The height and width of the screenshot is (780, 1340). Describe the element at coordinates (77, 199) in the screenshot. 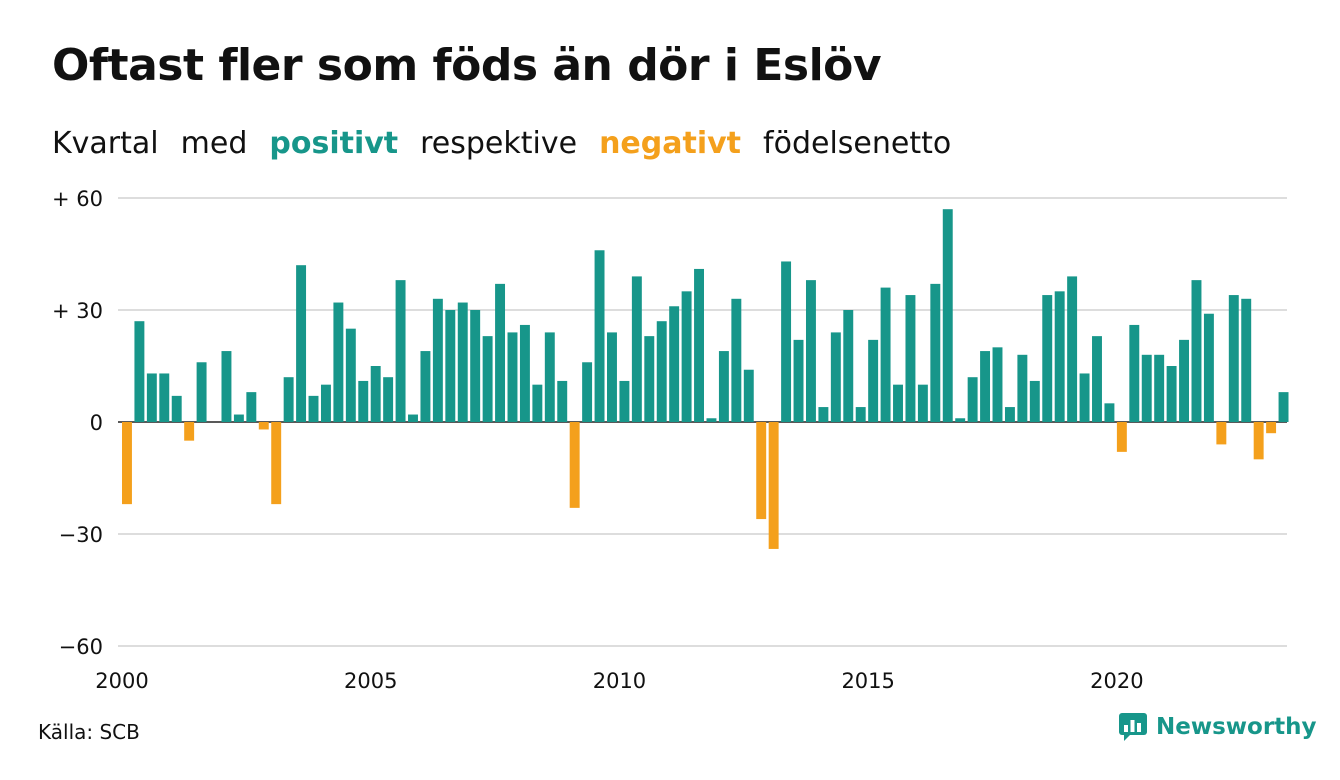

I see `y-tick-label: + 60` at that location.